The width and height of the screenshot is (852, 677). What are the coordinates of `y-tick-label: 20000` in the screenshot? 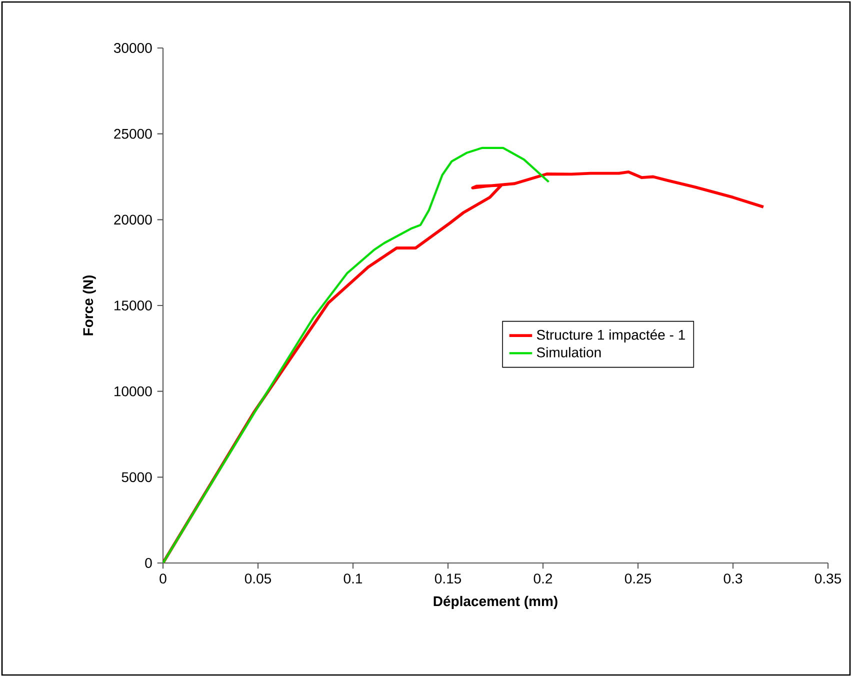 It's located at (133, 219).